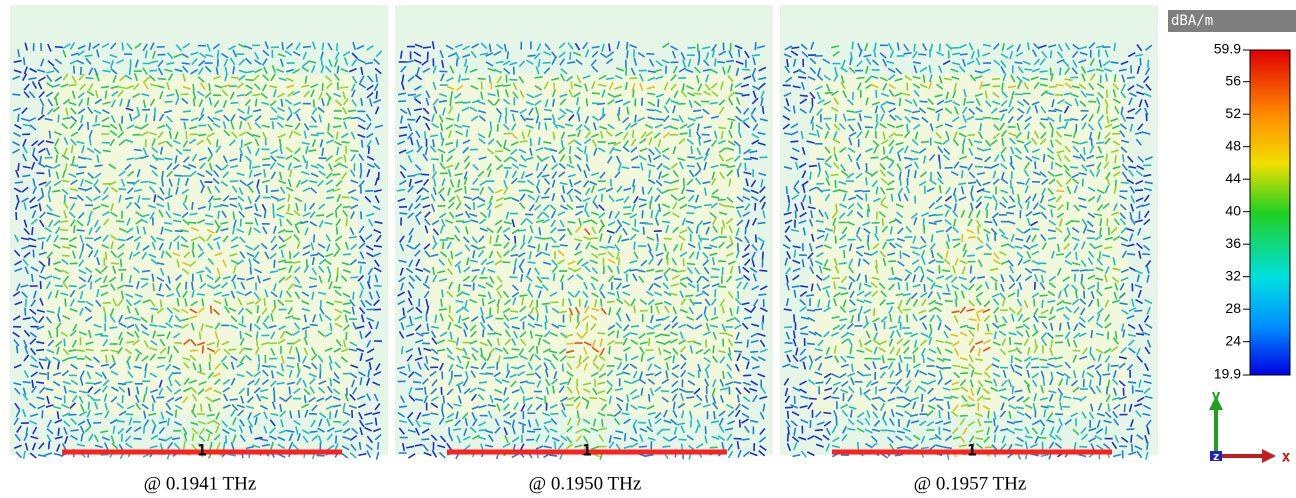 The height and width of the screenshot is (498, 1296). I want to click on colorbar-tick-label: 36, so click(1233, 243).